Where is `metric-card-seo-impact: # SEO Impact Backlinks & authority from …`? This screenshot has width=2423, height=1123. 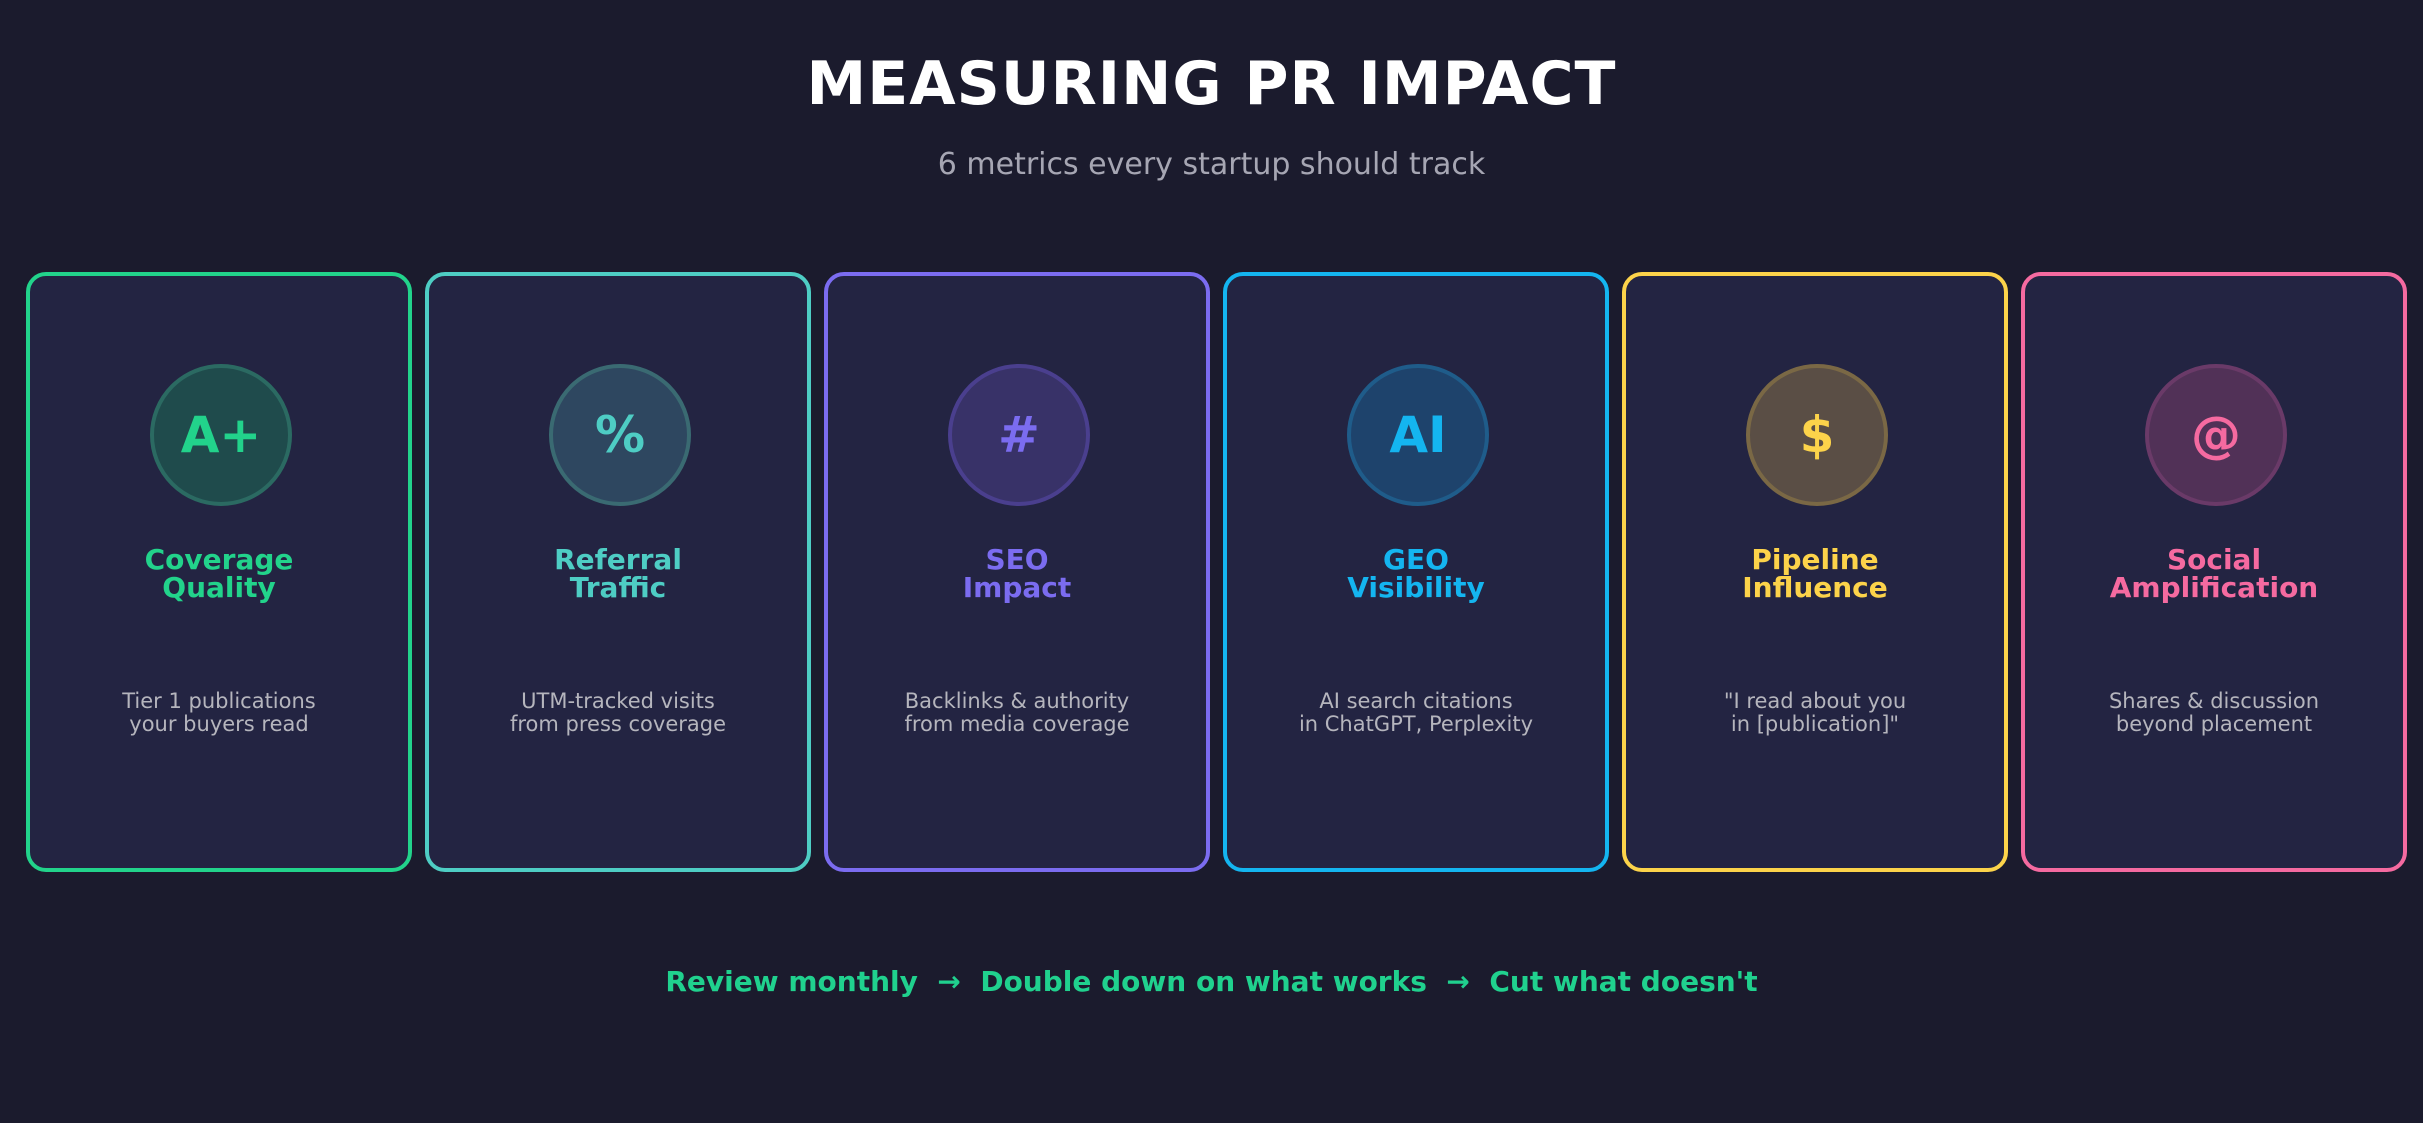
metric-card-seo-impact: # SEO Impact Backlinks & authority from … is located at coordinates (1017, 572).